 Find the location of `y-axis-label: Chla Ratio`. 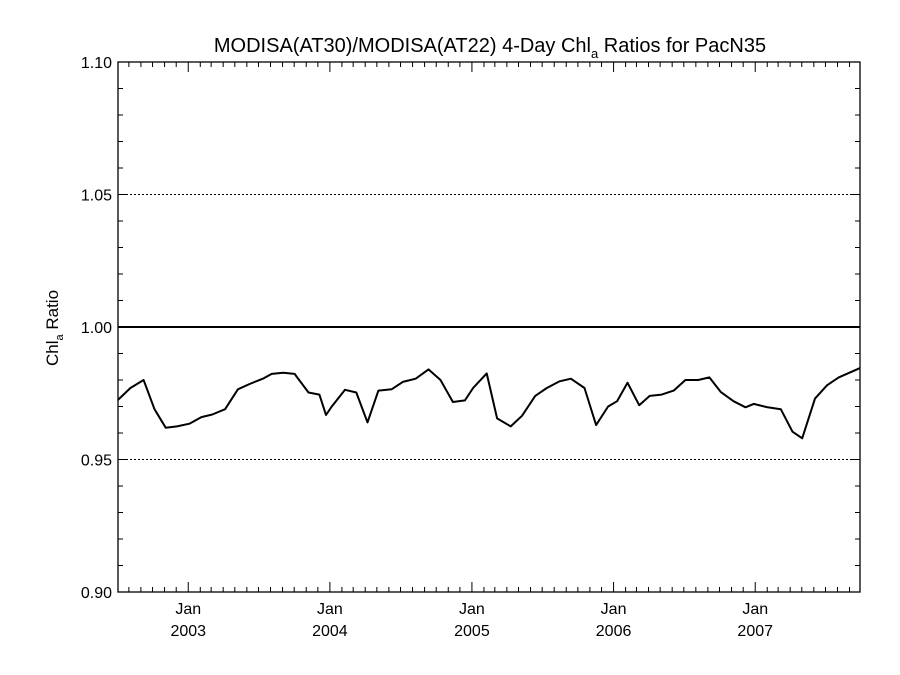

y-axis-label: Chla Ratio is located at coordinates (54, 328).